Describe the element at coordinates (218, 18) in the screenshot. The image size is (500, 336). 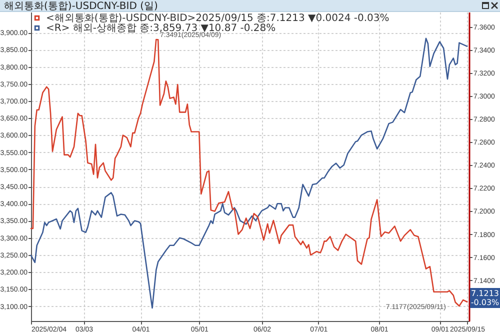
I see `legend-label: <해외통화(통합)-USDCNY-BID>2025/09/15 종:7.1213 ▼0.0024 -0.03%` at that location.